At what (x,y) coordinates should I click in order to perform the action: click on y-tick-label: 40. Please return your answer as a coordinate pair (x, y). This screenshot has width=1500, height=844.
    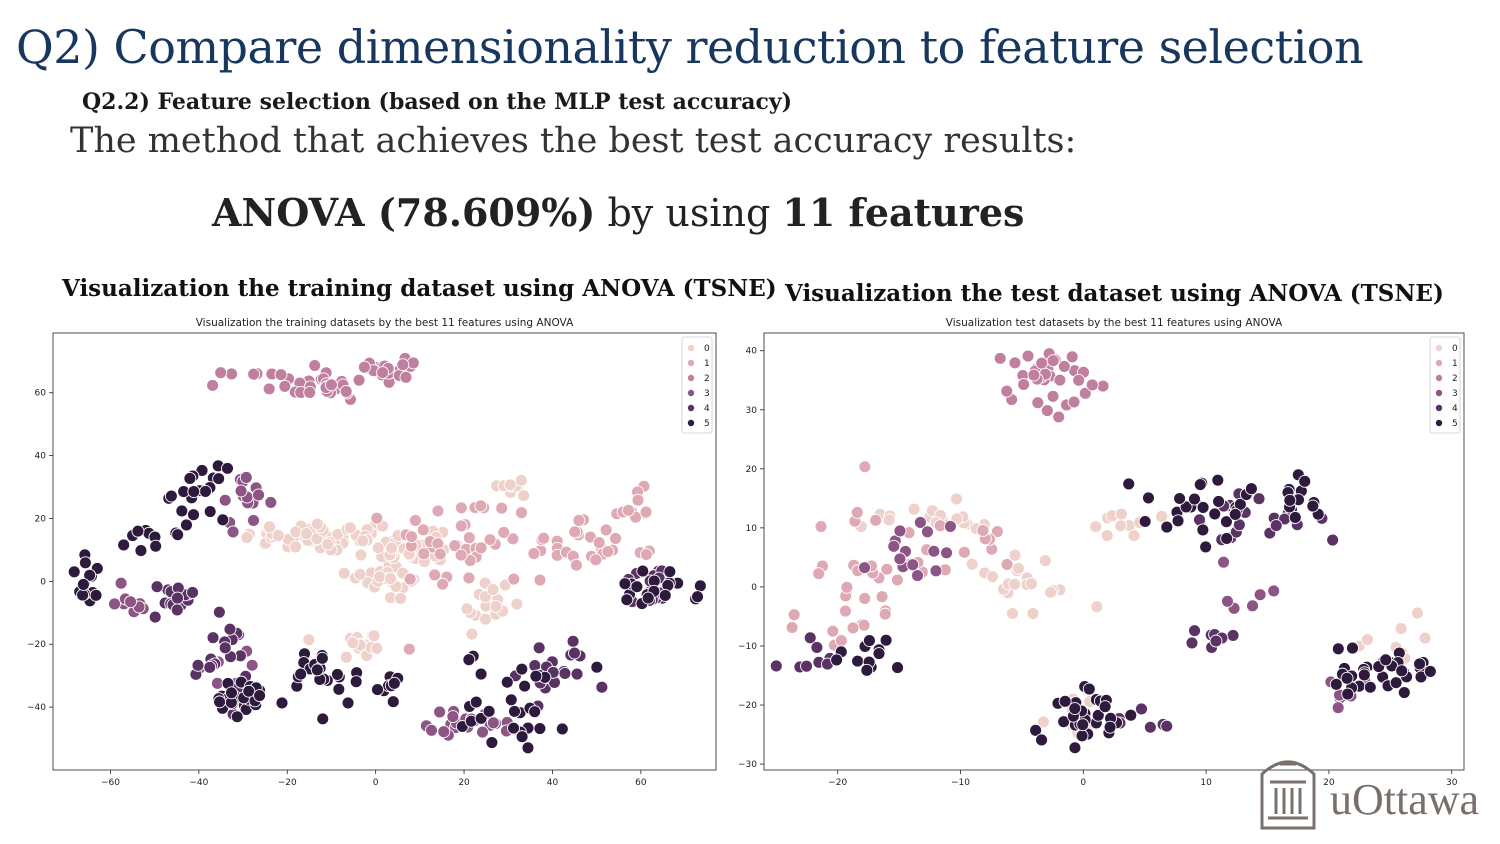
    Looking at the image, I should click on (41, 457).